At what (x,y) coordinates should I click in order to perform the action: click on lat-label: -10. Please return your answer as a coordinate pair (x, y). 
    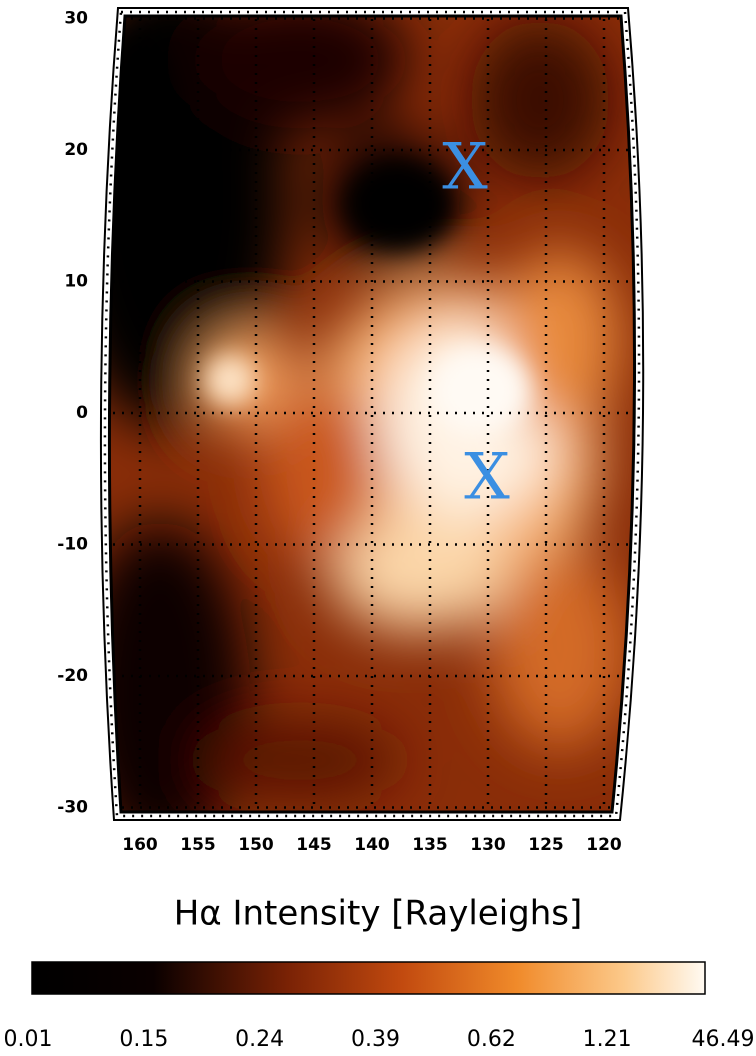
    Looking at the image, I should click on (72, 545).